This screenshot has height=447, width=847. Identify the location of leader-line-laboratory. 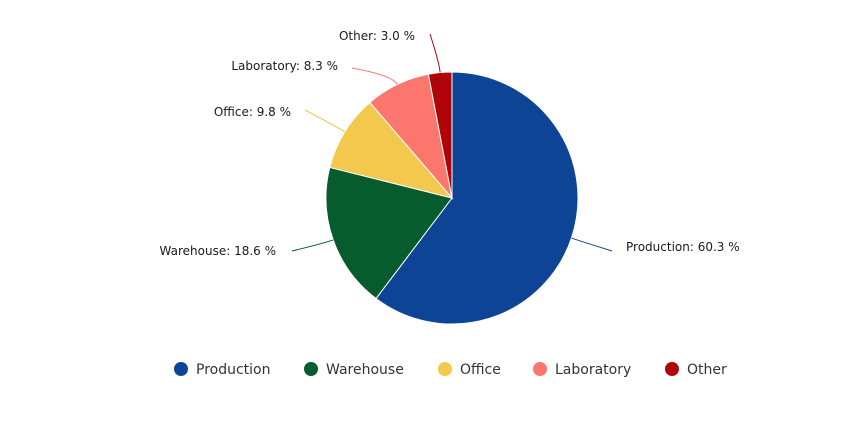
(374, 76).